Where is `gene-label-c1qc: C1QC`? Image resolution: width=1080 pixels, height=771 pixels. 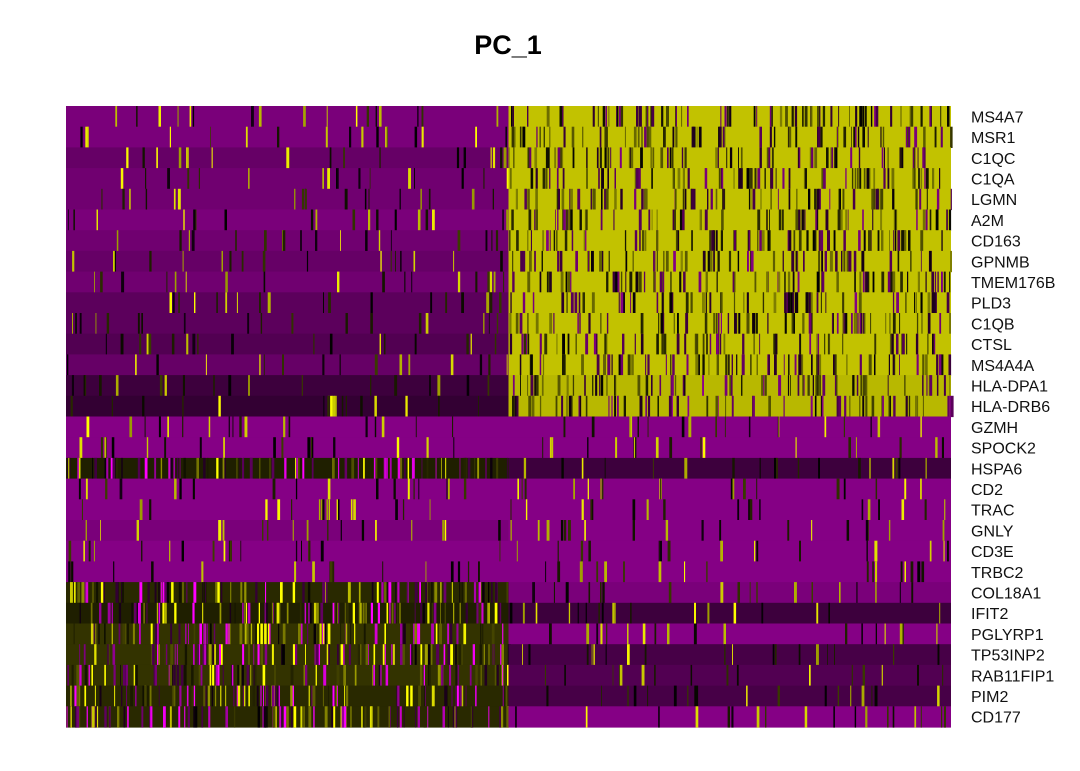 gene-label-c1qc: C1QC is located at coordinates (993, 159).